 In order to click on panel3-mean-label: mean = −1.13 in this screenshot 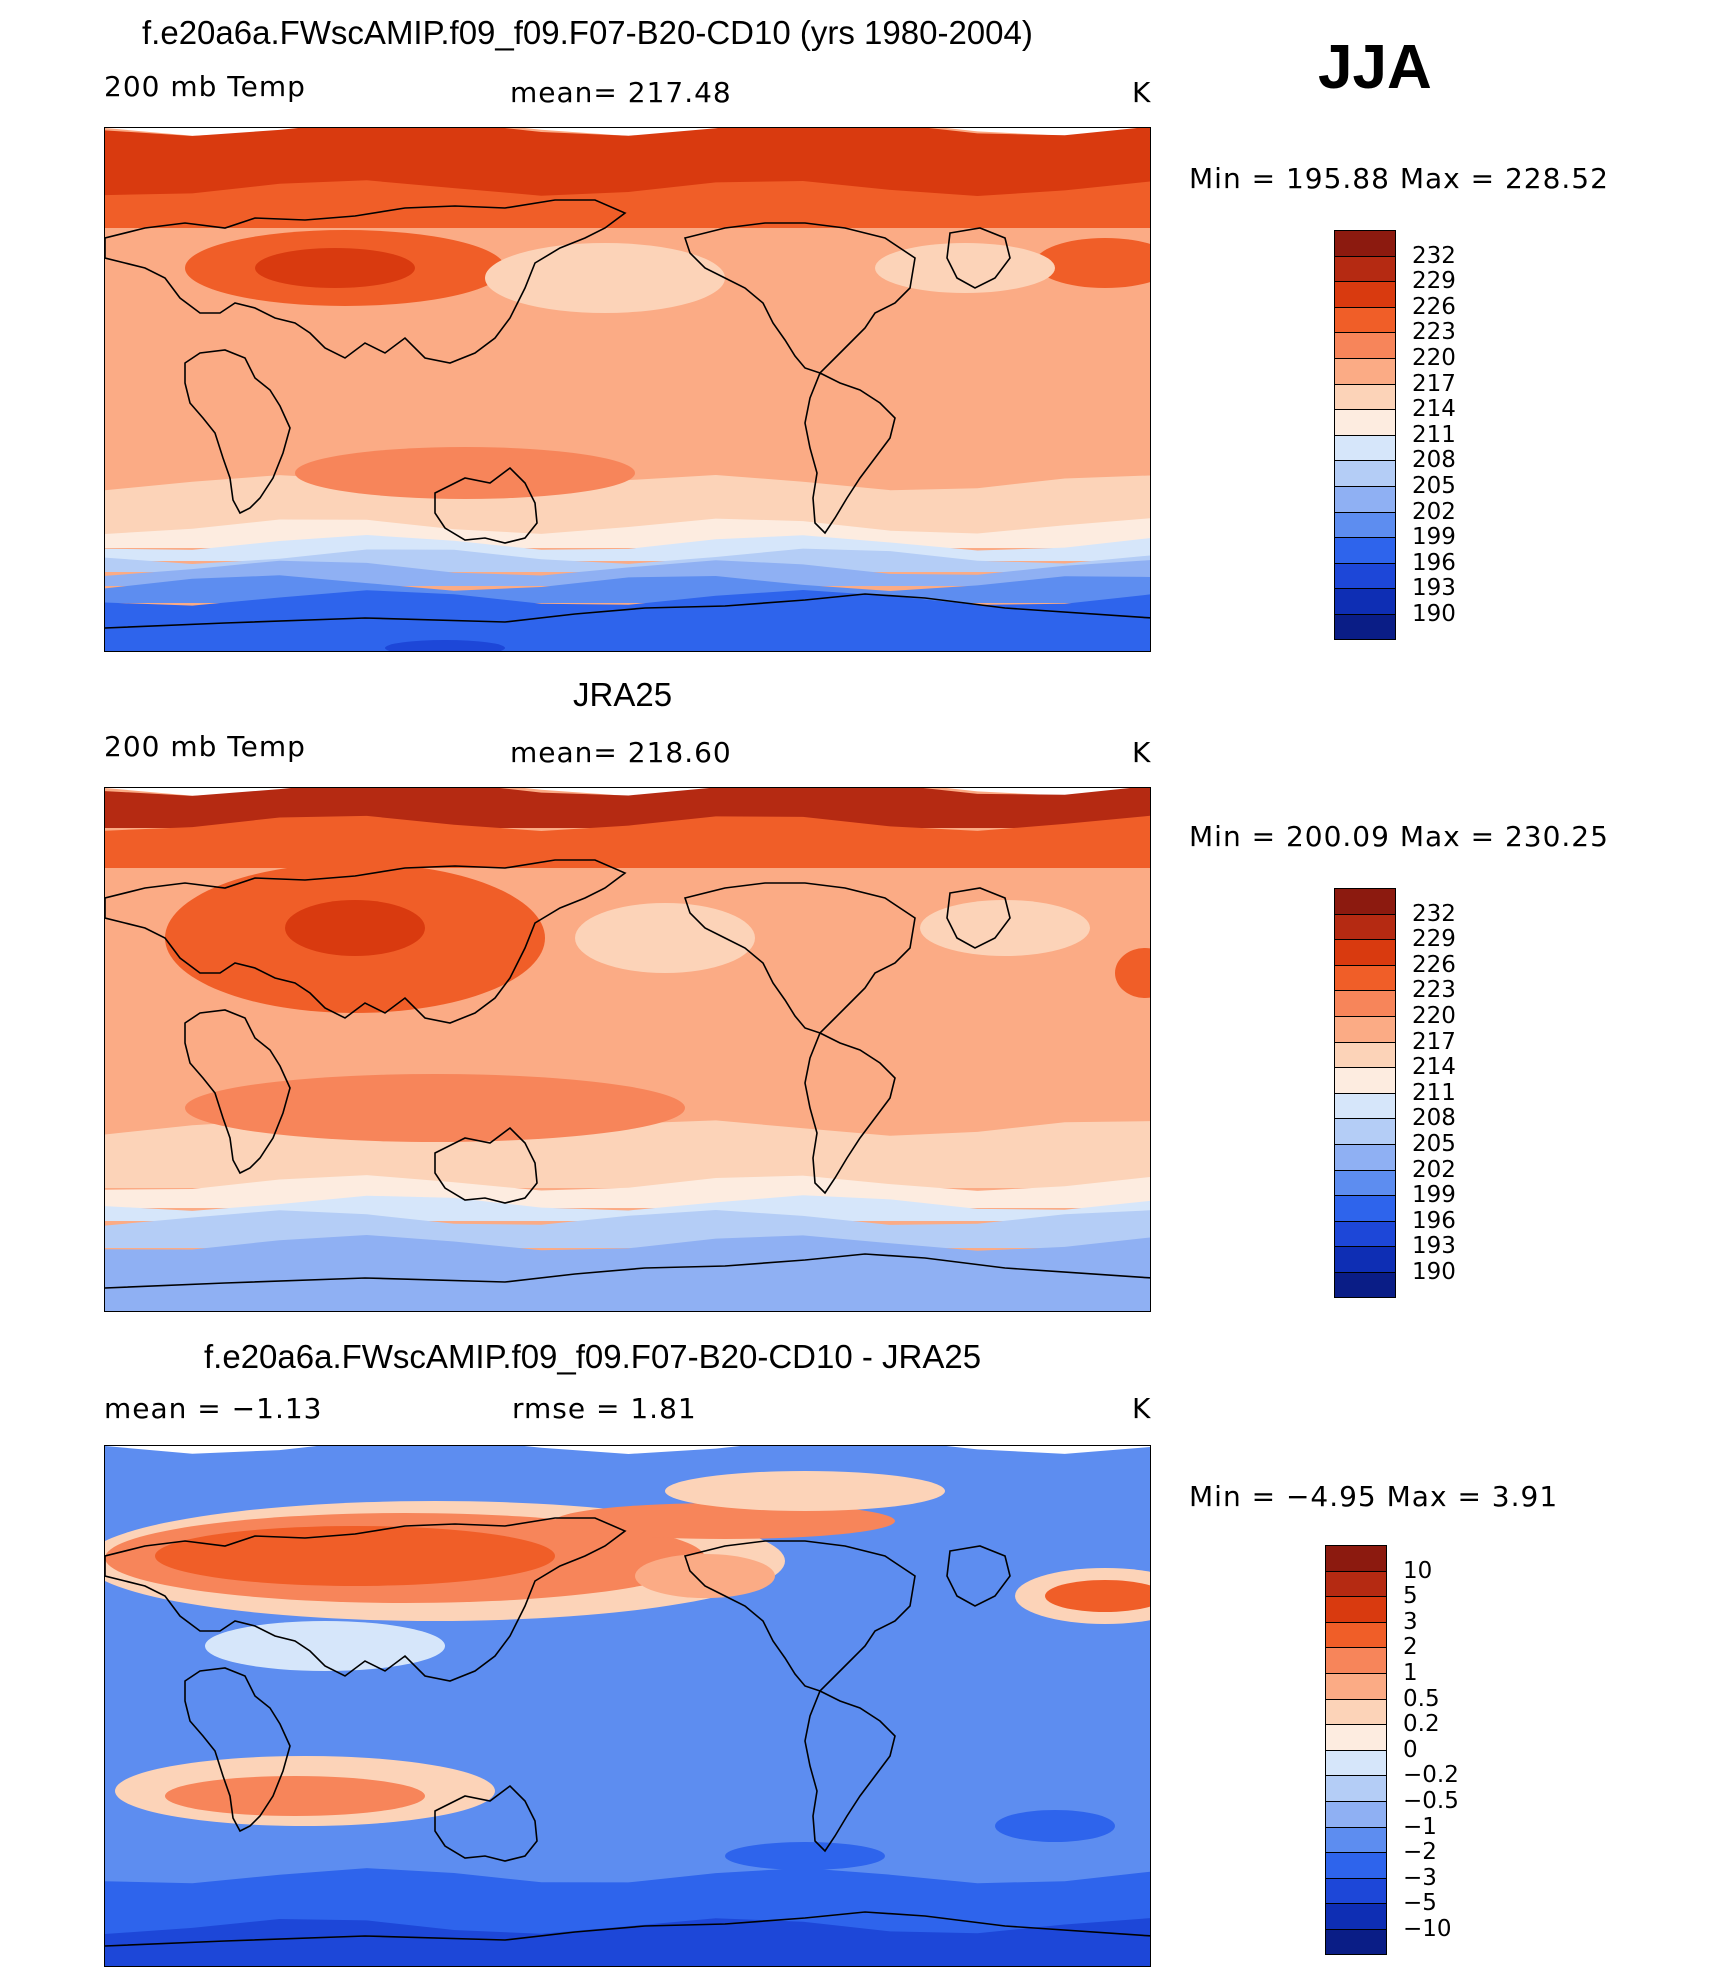, I will do `click(213, 1408)`.